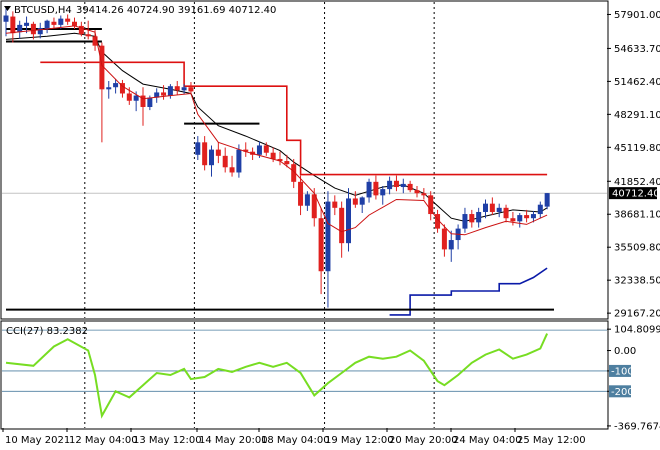  Describe the element at coordinates (637, 115) in the screenshot. I see `y-tick-label: 48291.10` at that location.